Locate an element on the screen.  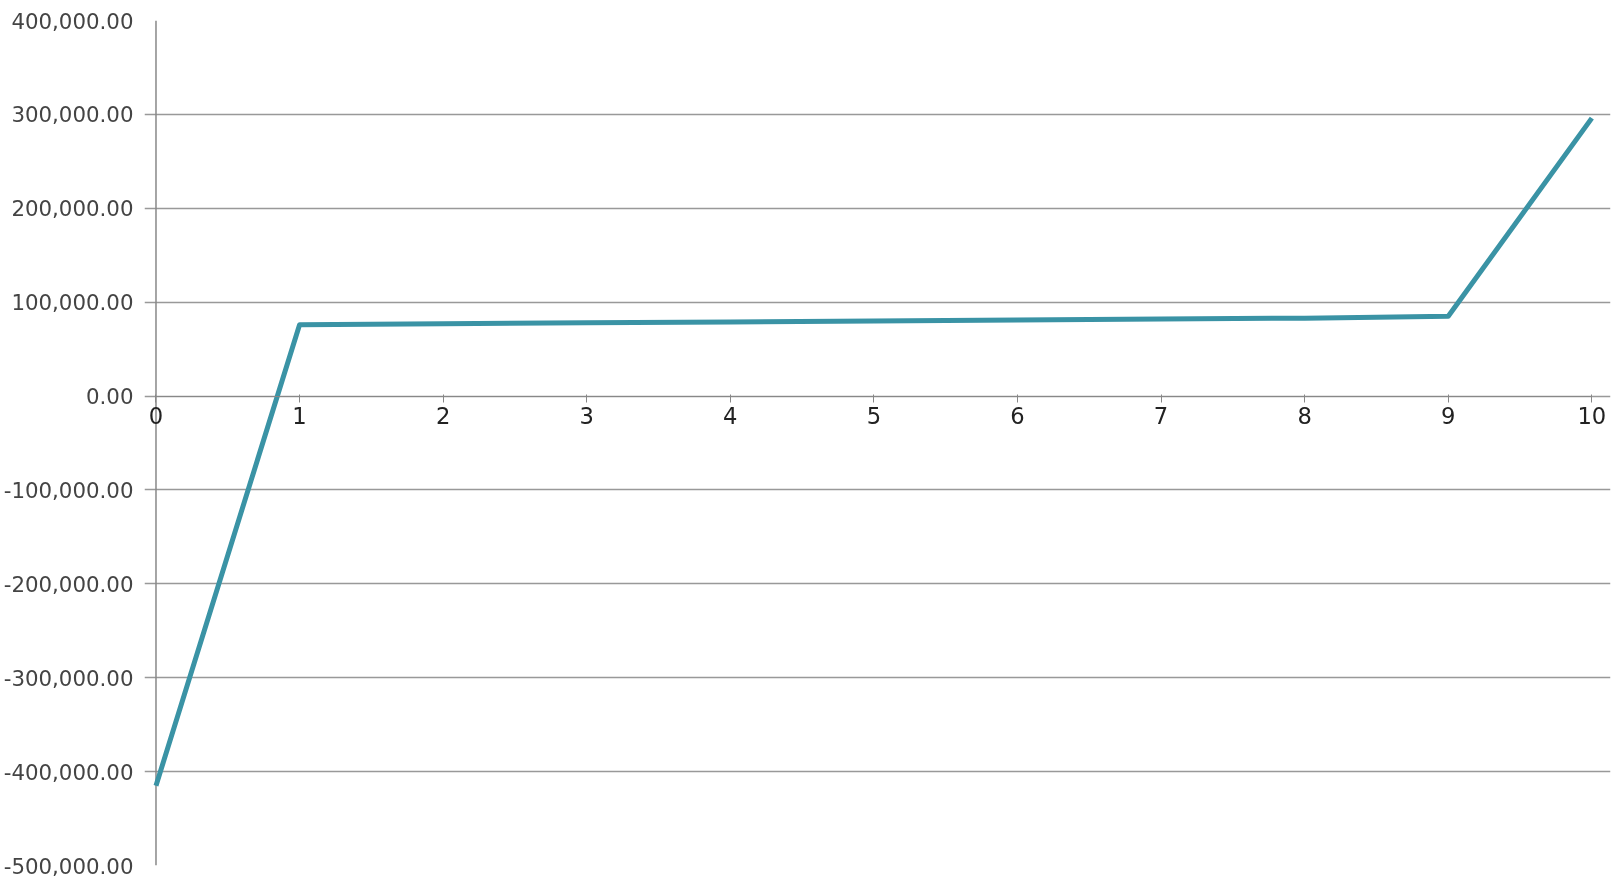
y-tick-label: 300,000.00 is located at coordinates (72, 115).